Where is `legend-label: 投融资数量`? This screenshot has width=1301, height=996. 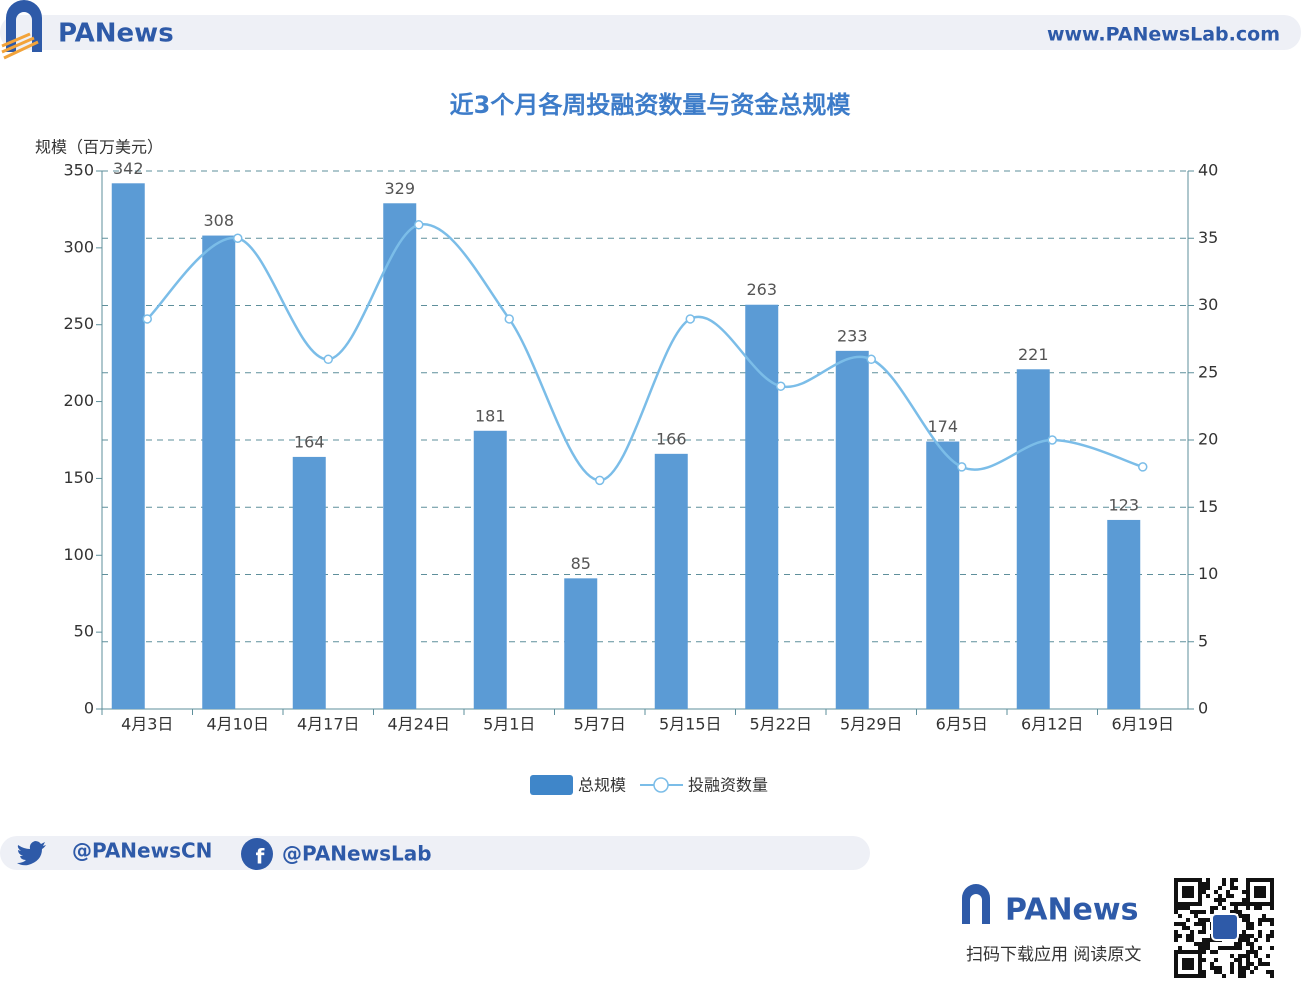
legend-label: 投融资数量 is located at coordinates (728, 785).